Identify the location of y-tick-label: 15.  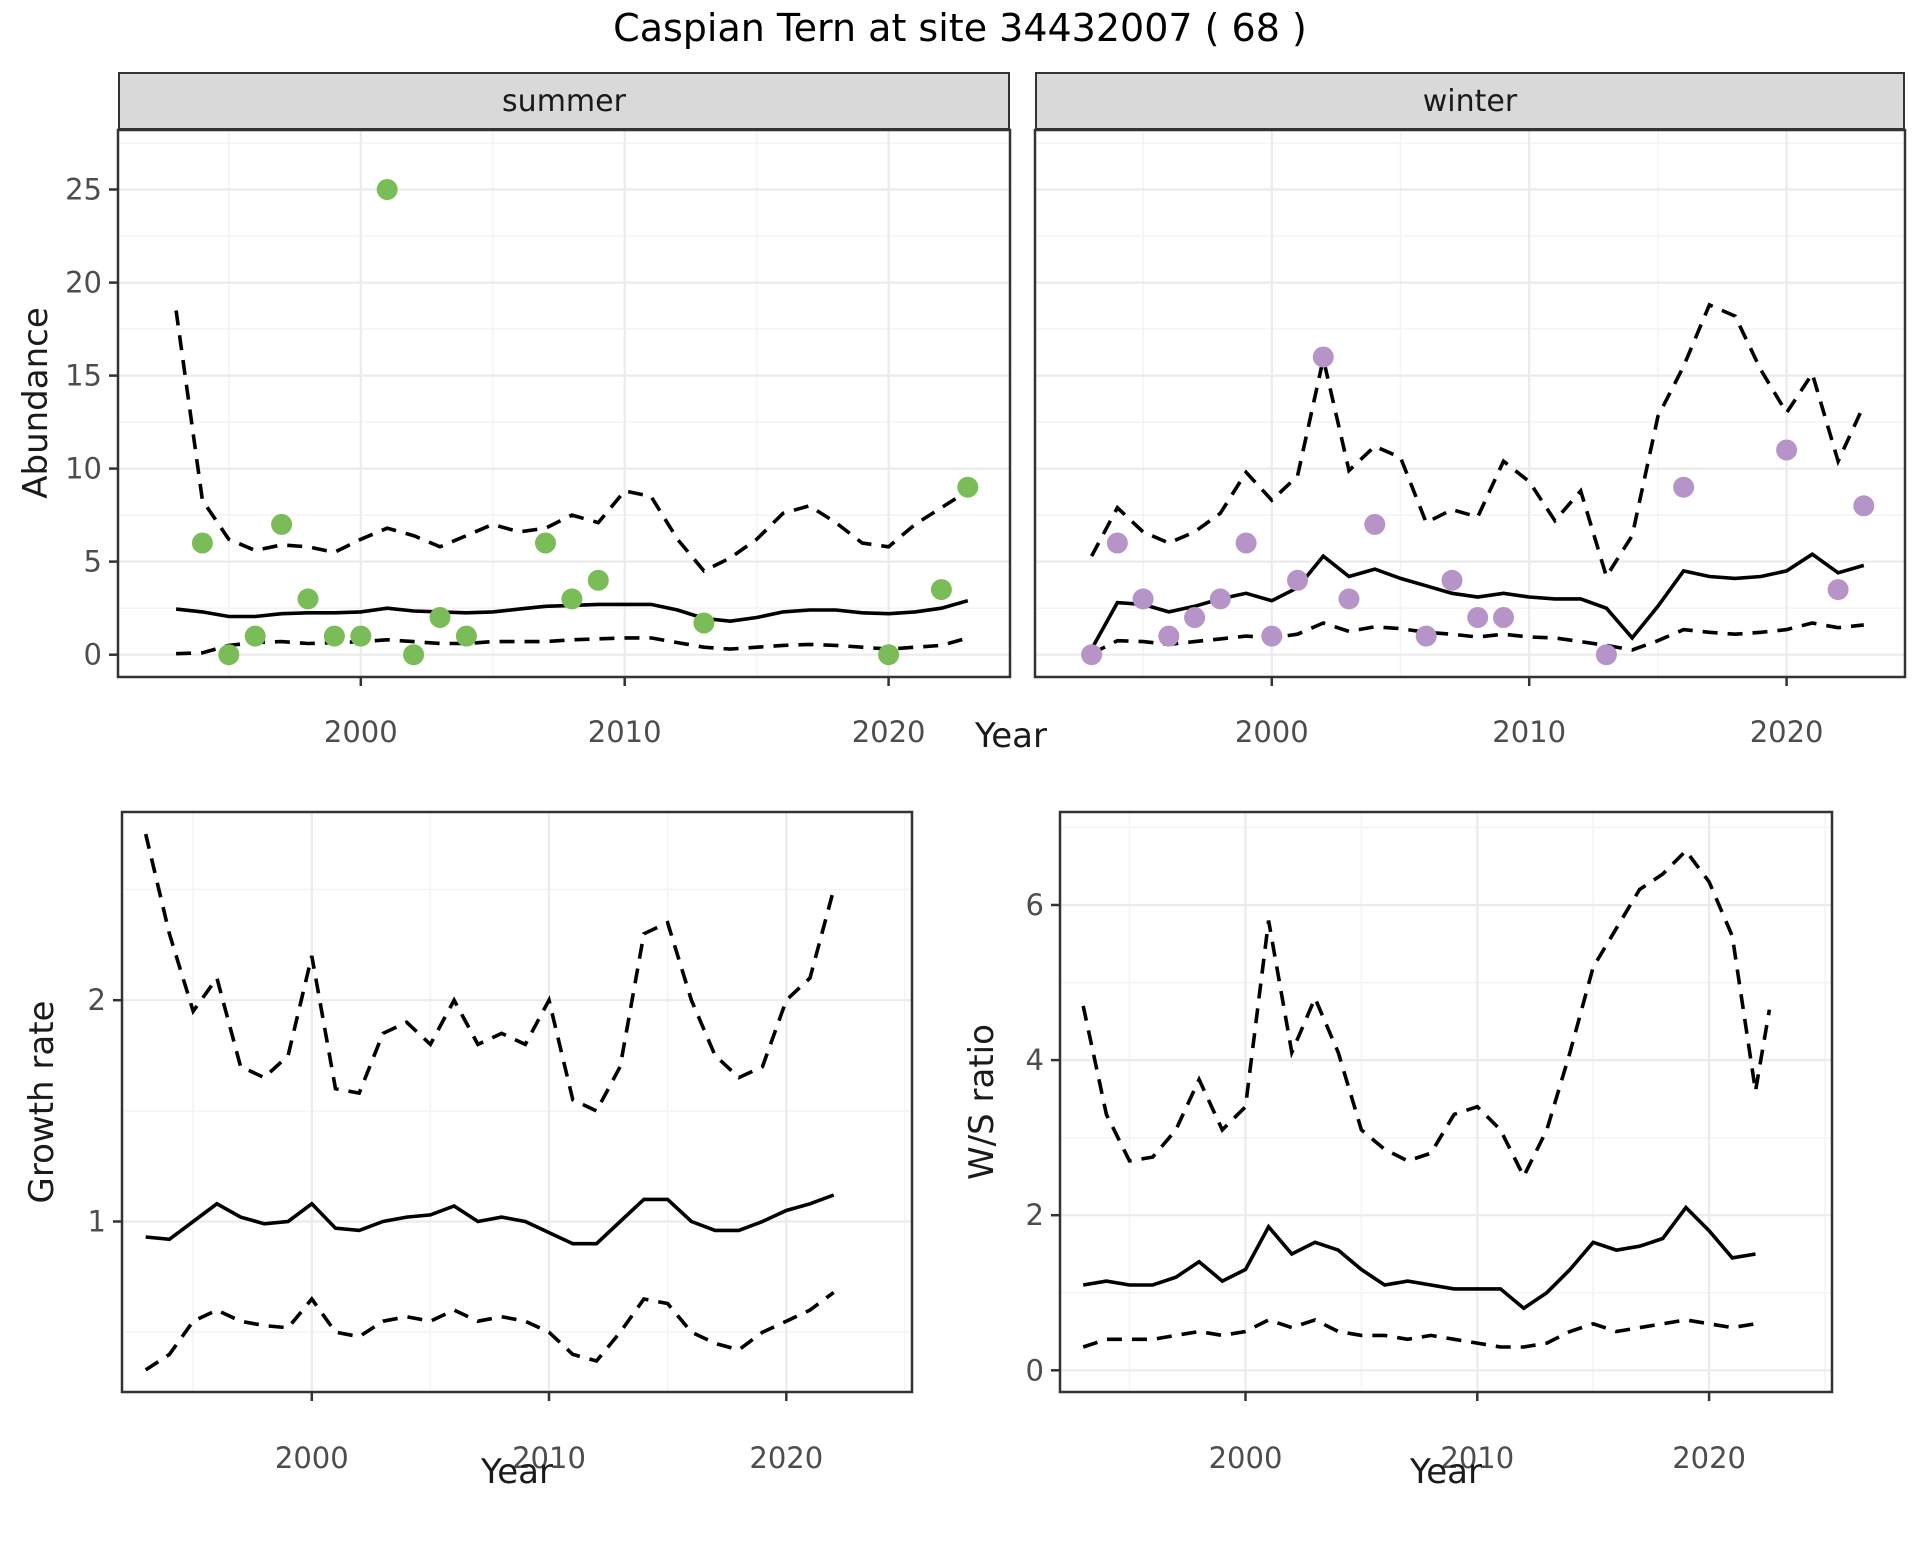
(83, 376).